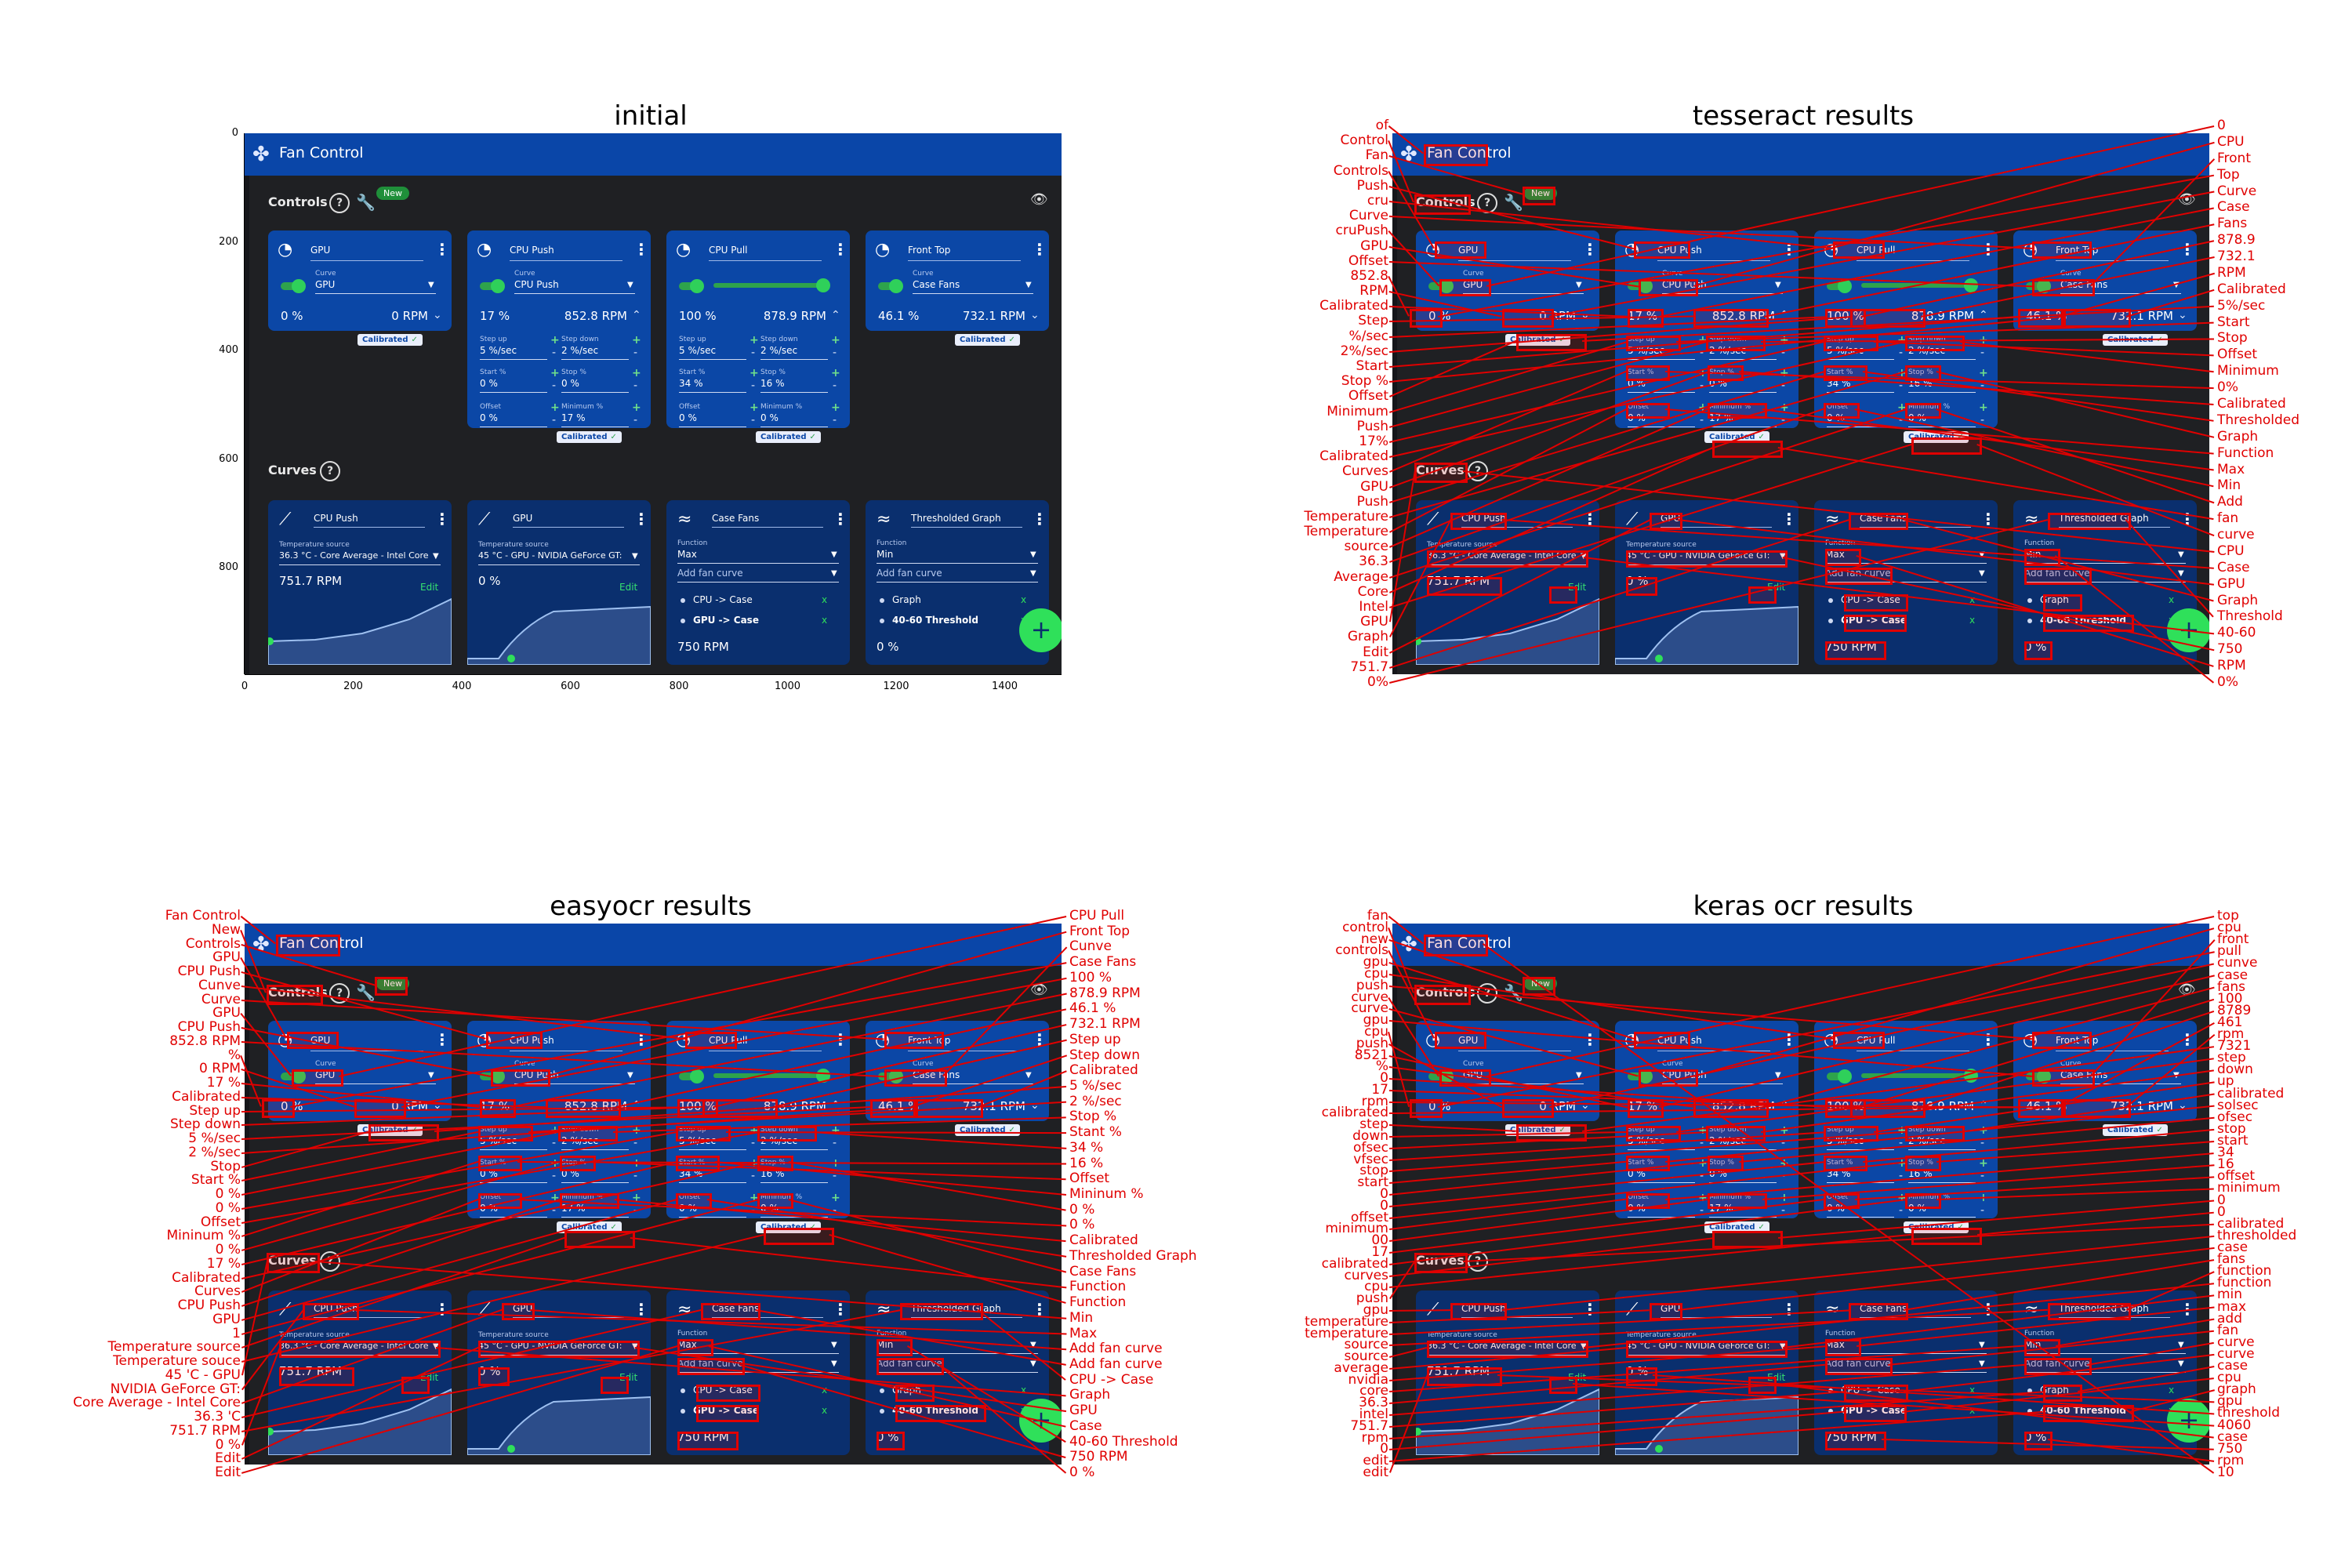  I want to click on manual-slider, so click(768, 285).